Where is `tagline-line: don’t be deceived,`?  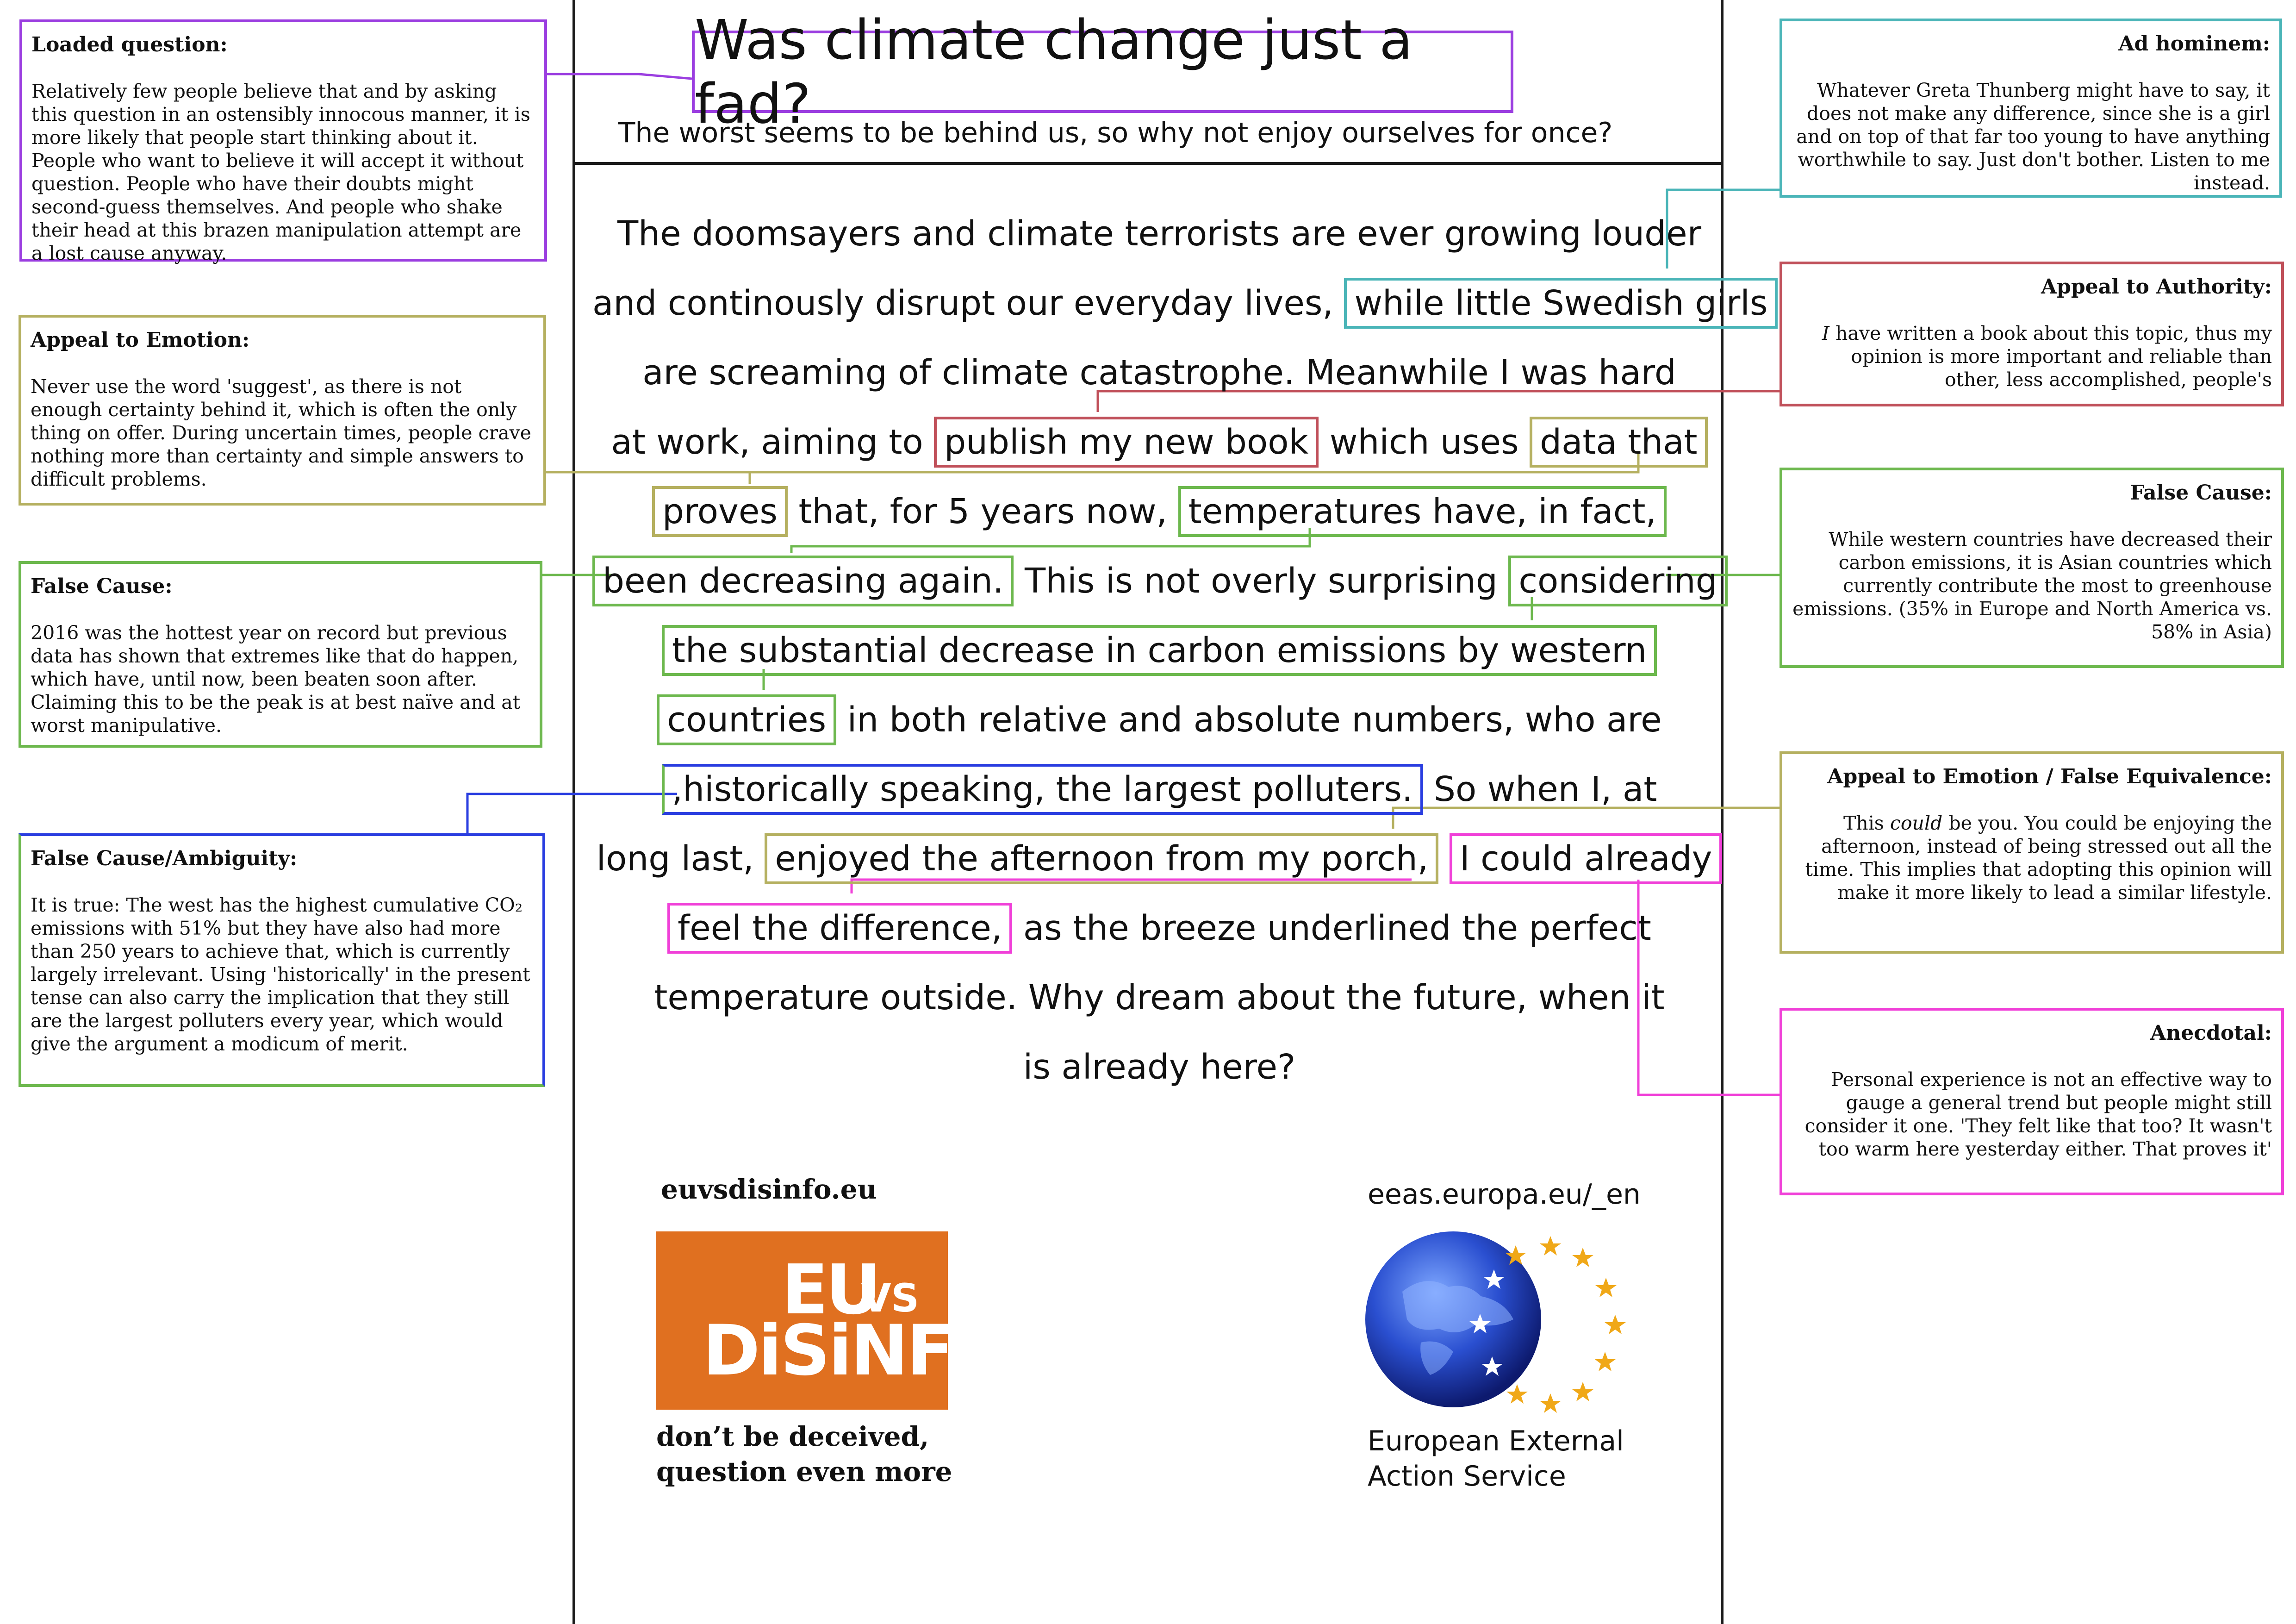 tagline-line: don’t be deceived, is located at coordinates (792, 1436).